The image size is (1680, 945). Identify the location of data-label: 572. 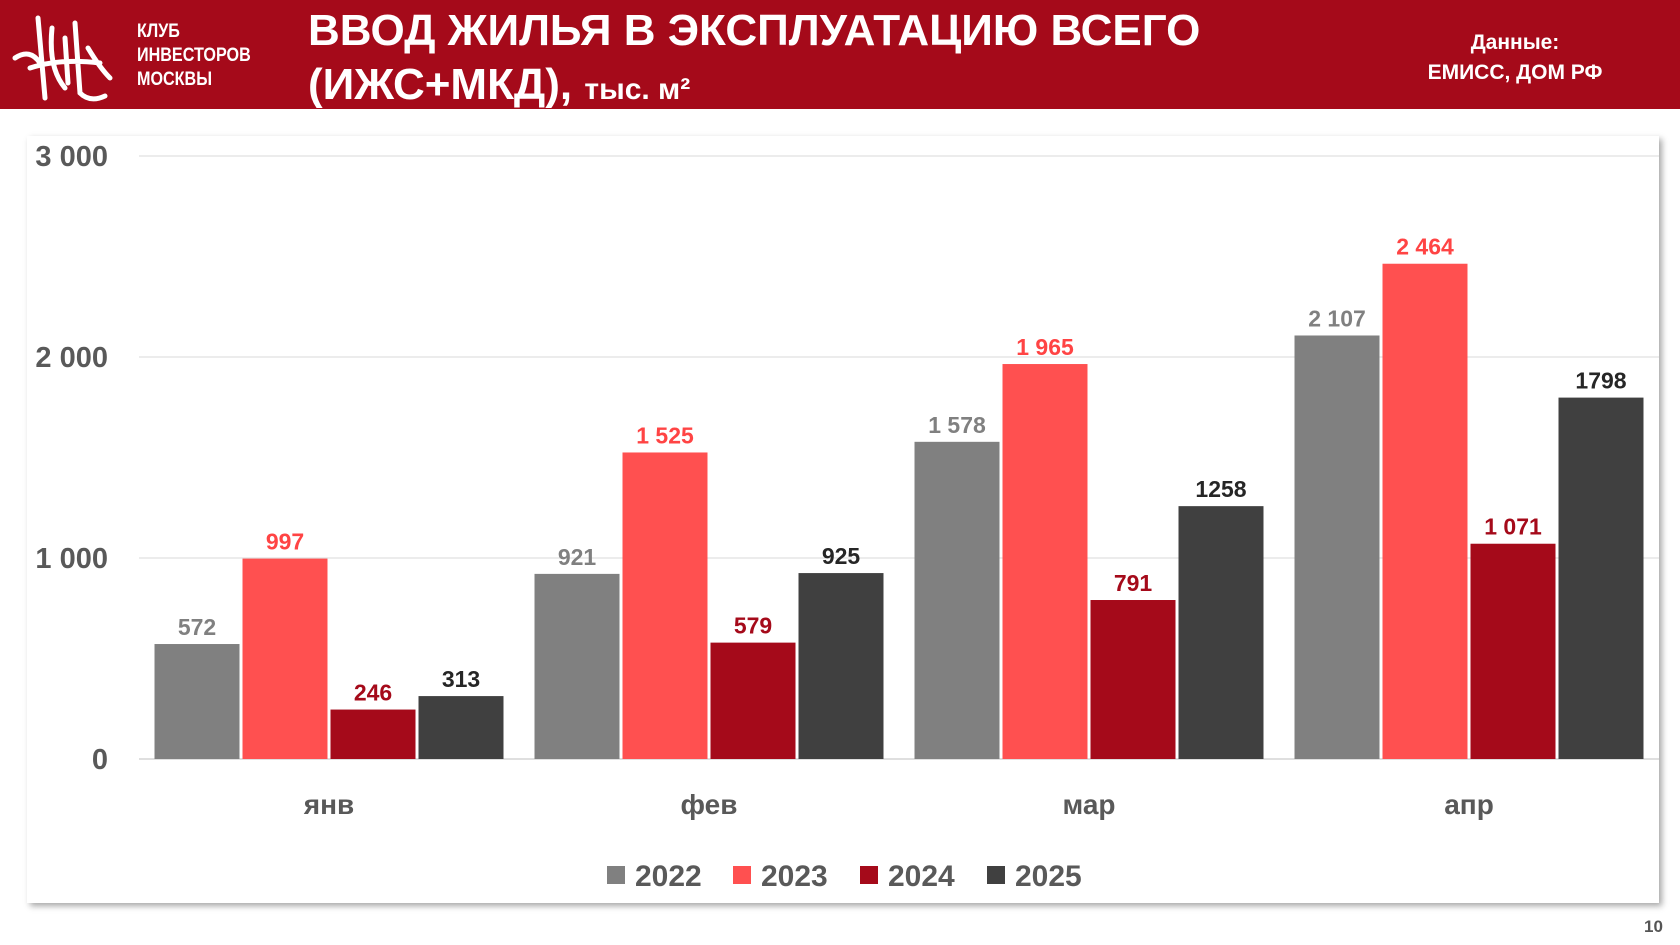
(197, 627).